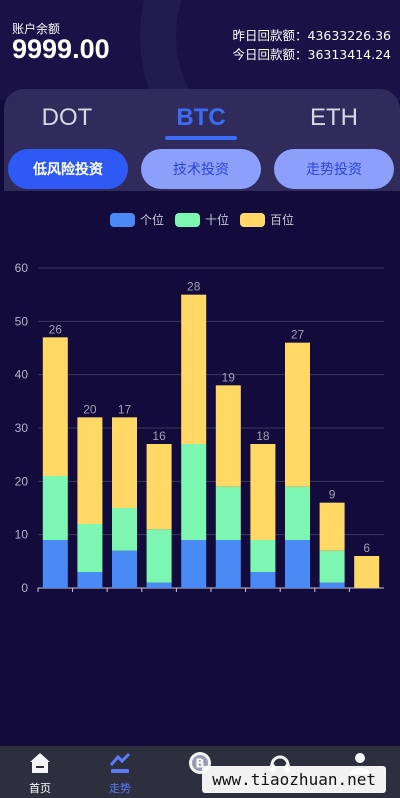 This screenshot has height=798, width=400. What do you see at coordinates (36, 29) in the screenshot?
I see `balance-label: 账户余额` at bounding box center [36, 29].